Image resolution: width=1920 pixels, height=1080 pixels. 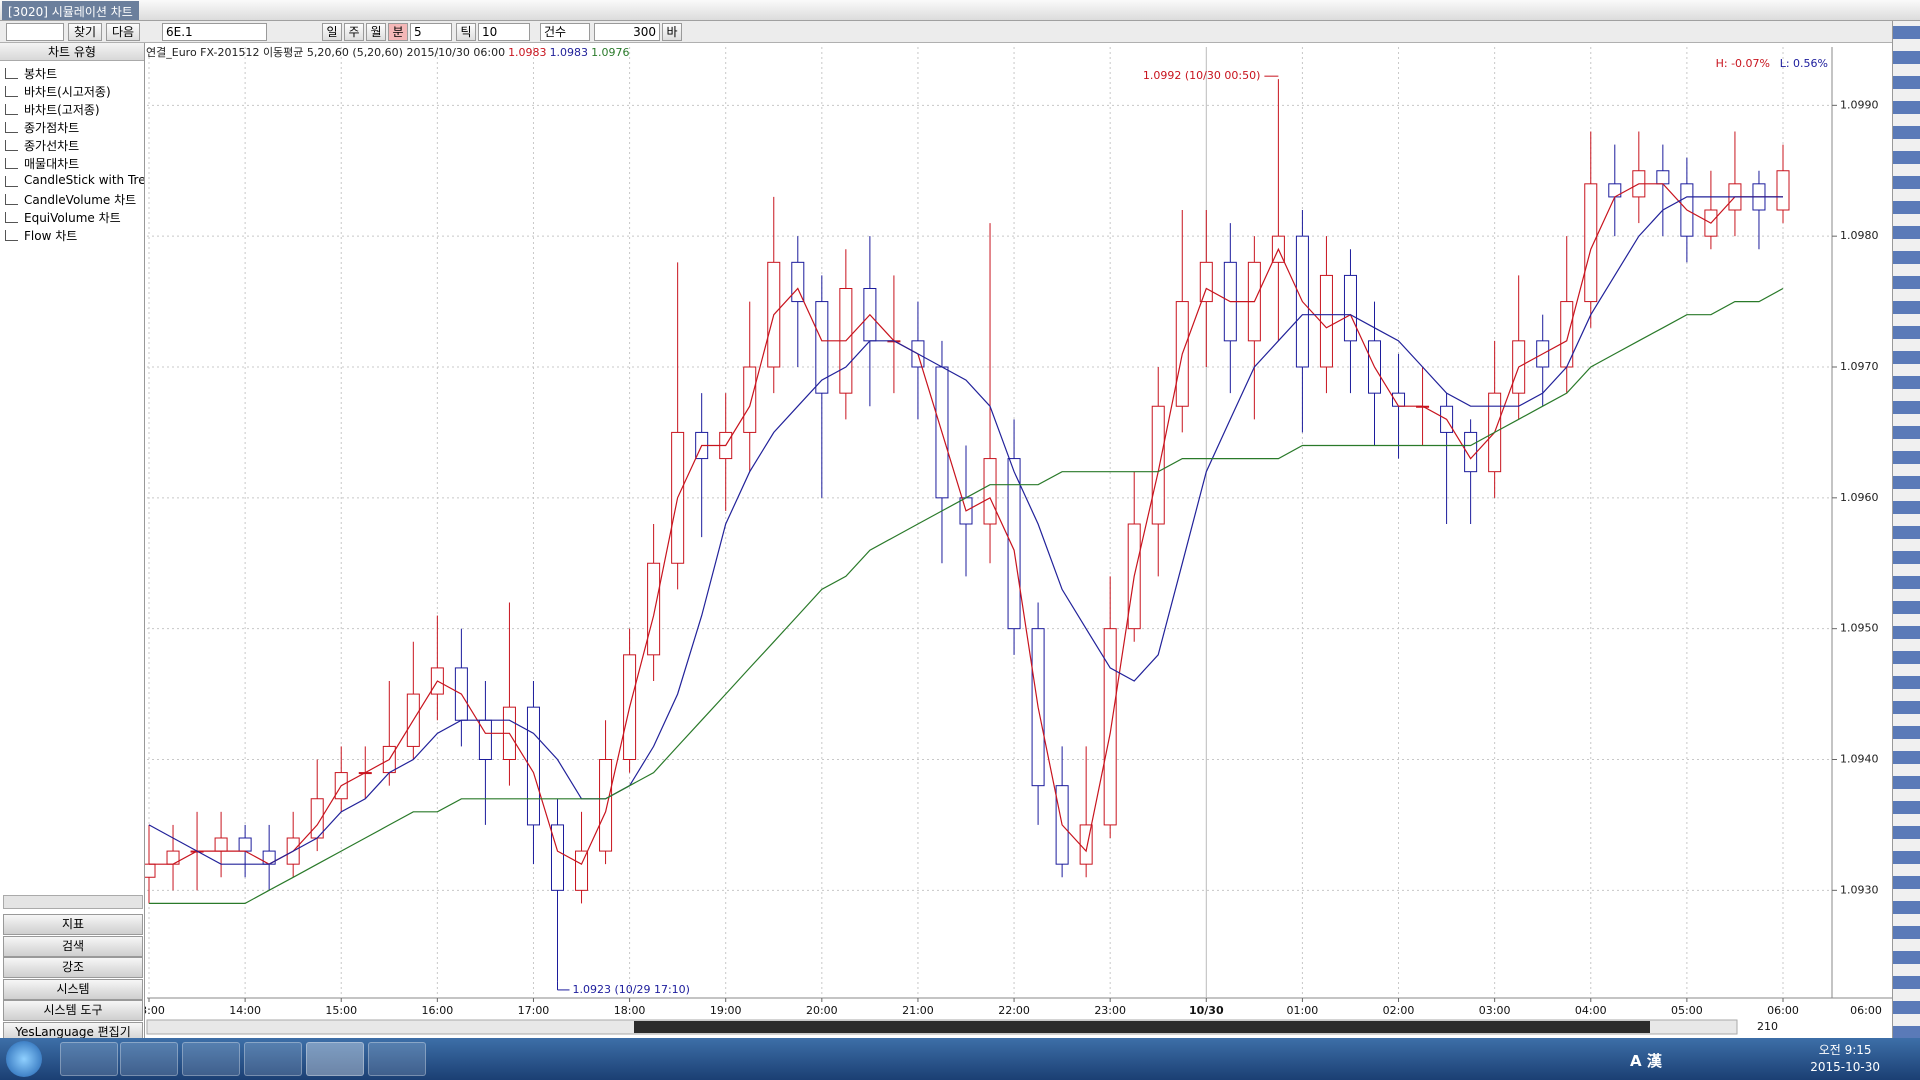 I want to click on y-tick-label: 1.0930, so click(x=1859, y=889).